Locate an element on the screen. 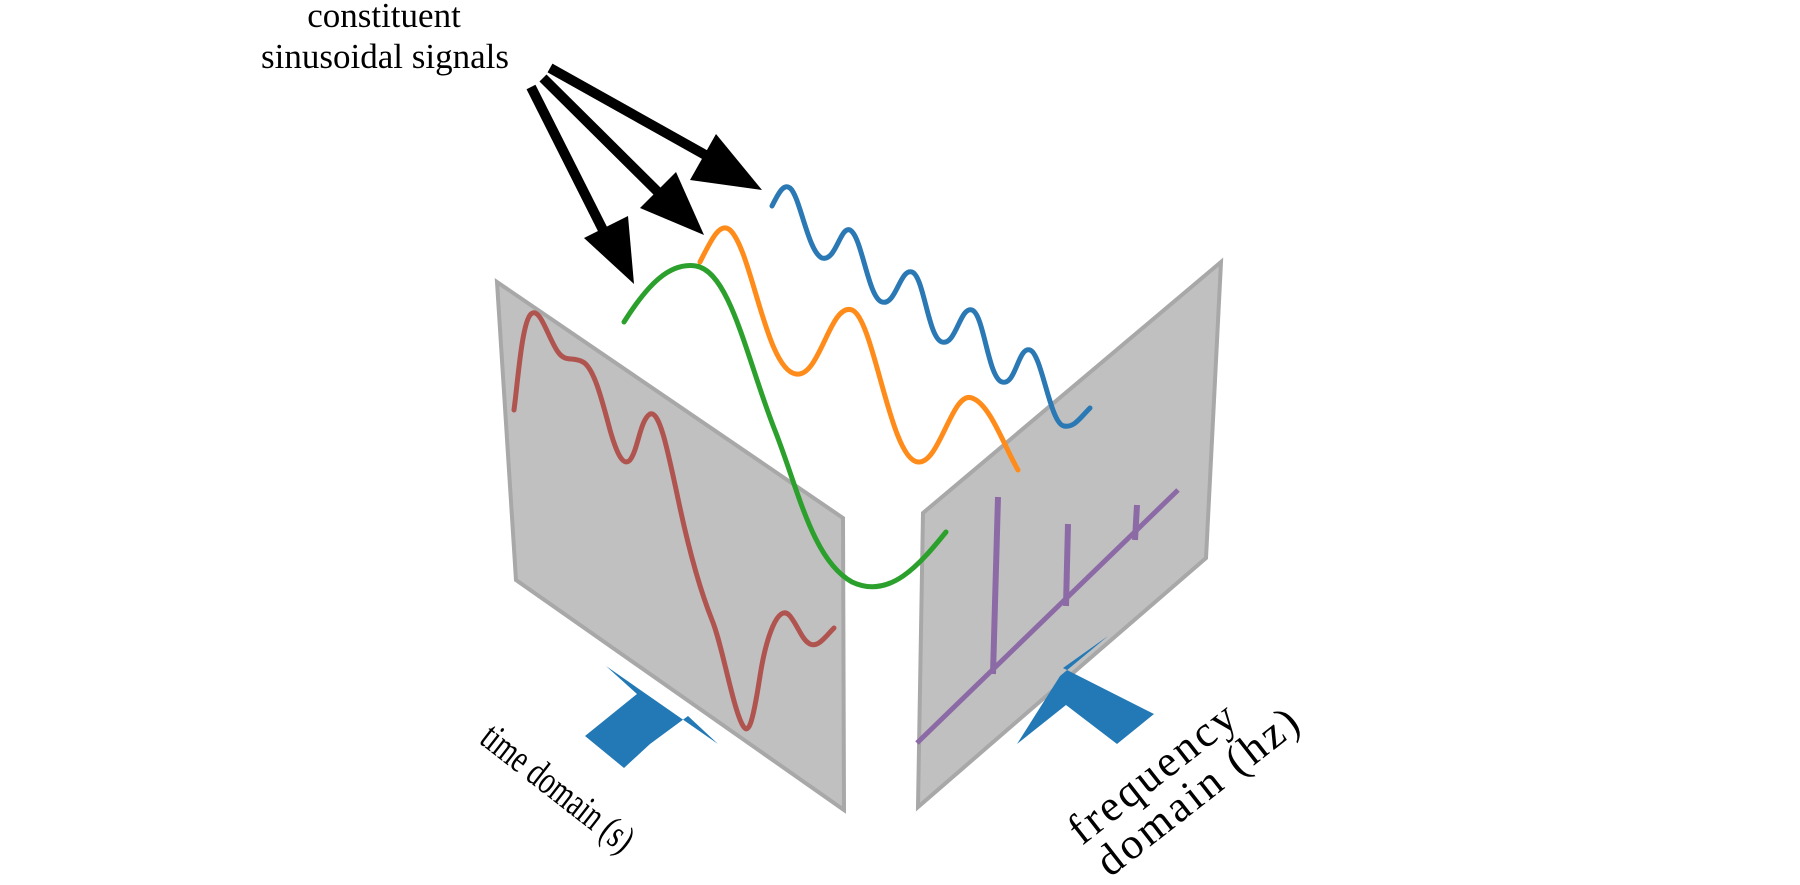 Image resolution: width=1800 pixels, height=885 pixels. pointer-arrow-head-green is located at coordinates (609, 250).